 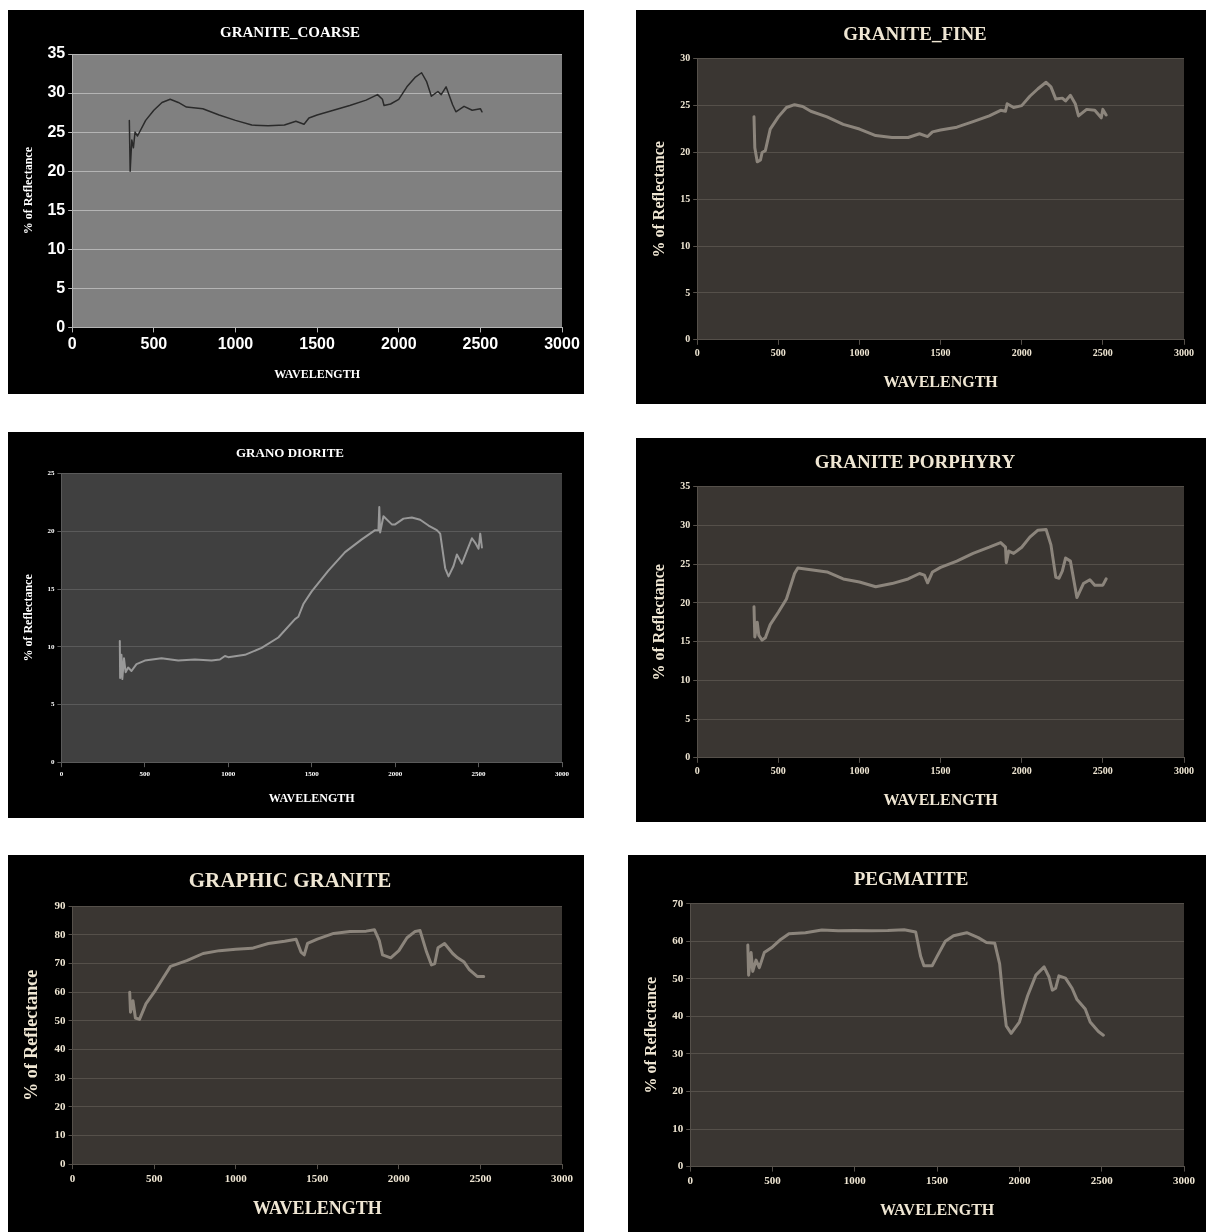 I want to click on chart-title: GRANITE PORPHYRY, so click(x=915, y=462).